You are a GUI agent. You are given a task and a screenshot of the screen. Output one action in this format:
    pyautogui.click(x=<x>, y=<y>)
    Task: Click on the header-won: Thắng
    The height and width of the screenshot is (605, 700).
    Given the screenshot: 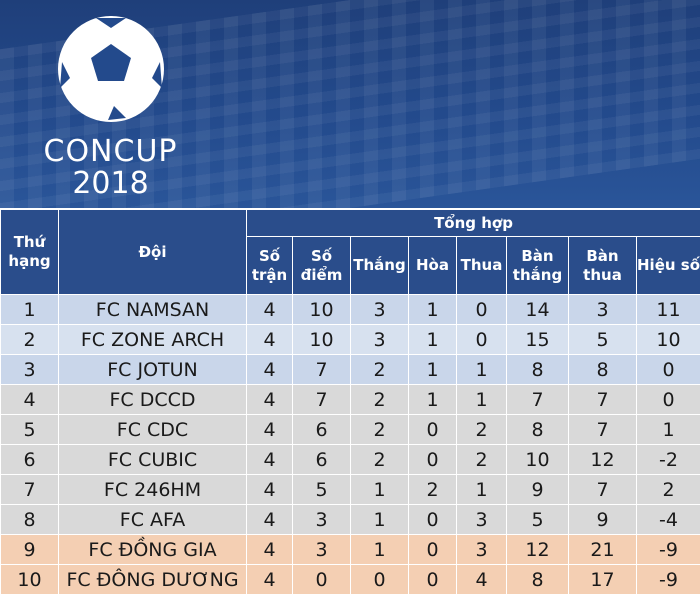 What is the action you would take?
    pyautogui.click(x=379, y=265)
    